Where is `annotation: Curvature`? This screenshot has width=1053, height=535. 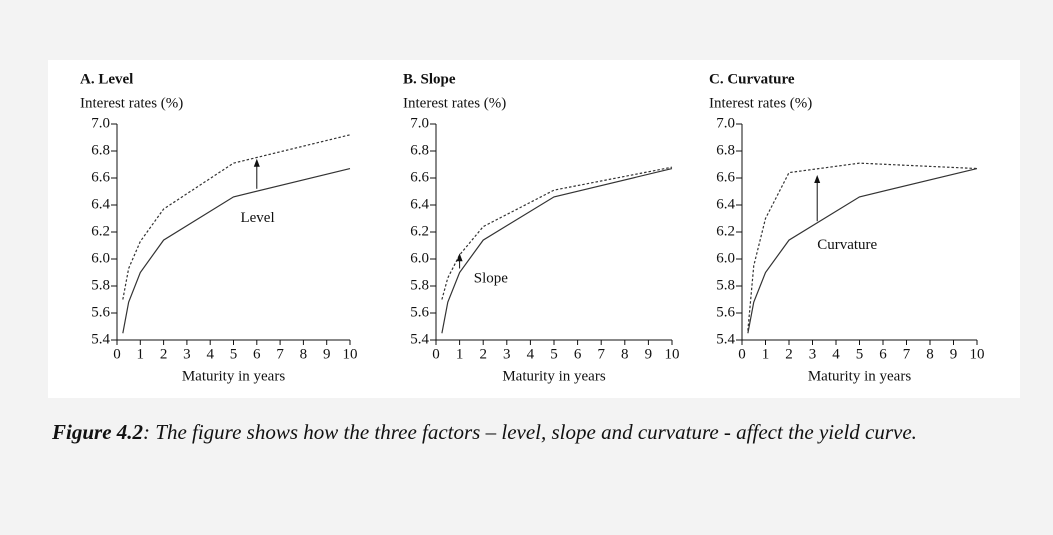
annotation: Curvature is located at coordinates (847, 245).